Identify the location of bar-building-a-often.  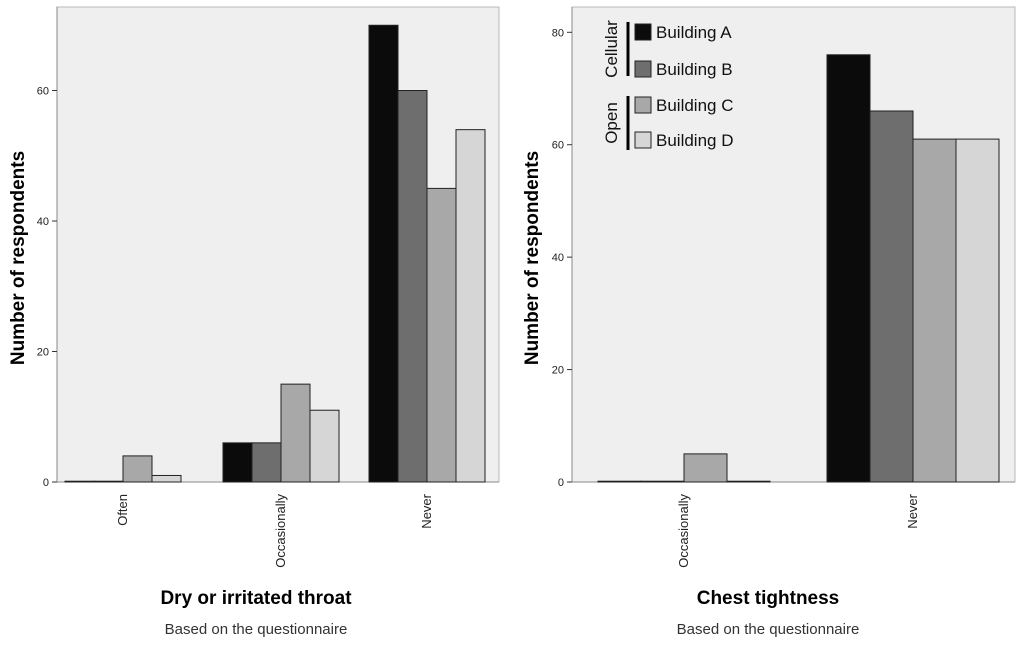
(79, 481).